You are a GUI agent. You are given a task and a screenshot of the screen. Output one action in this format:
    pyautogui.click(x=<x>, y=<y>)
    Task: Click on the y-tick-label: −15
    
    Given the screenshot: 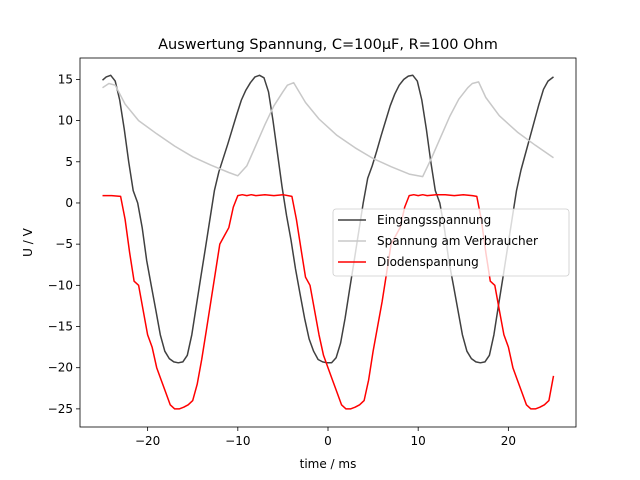 What is the action you would take?
    pyautogui.click(x=60, y=327)
    